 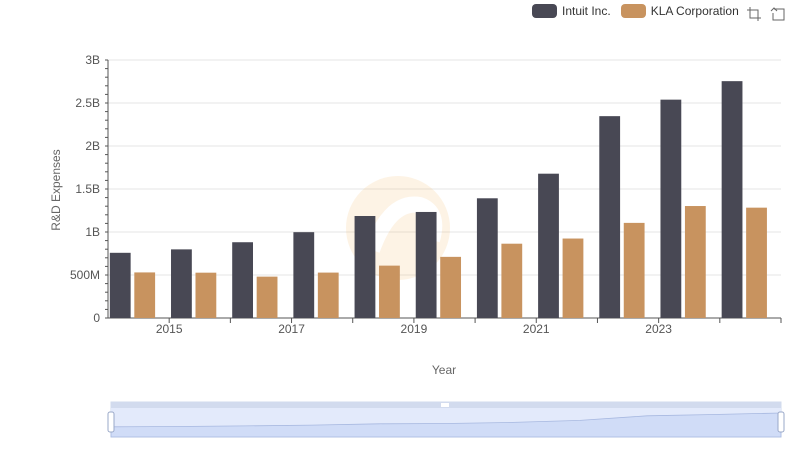 I want to click on legend-item-kla: KLA Corporation, so click(x=679, y=11).